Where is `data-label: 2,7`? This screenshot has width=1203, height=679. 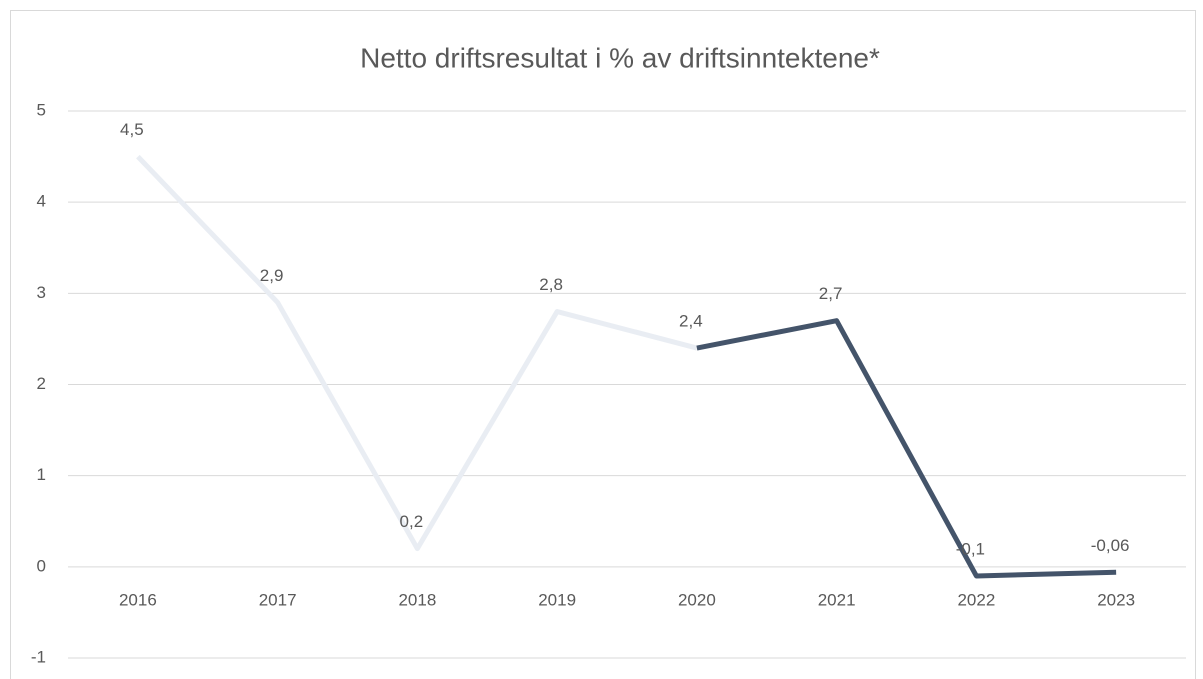 data-label: 2,7 is located at coordinates (831, 293).